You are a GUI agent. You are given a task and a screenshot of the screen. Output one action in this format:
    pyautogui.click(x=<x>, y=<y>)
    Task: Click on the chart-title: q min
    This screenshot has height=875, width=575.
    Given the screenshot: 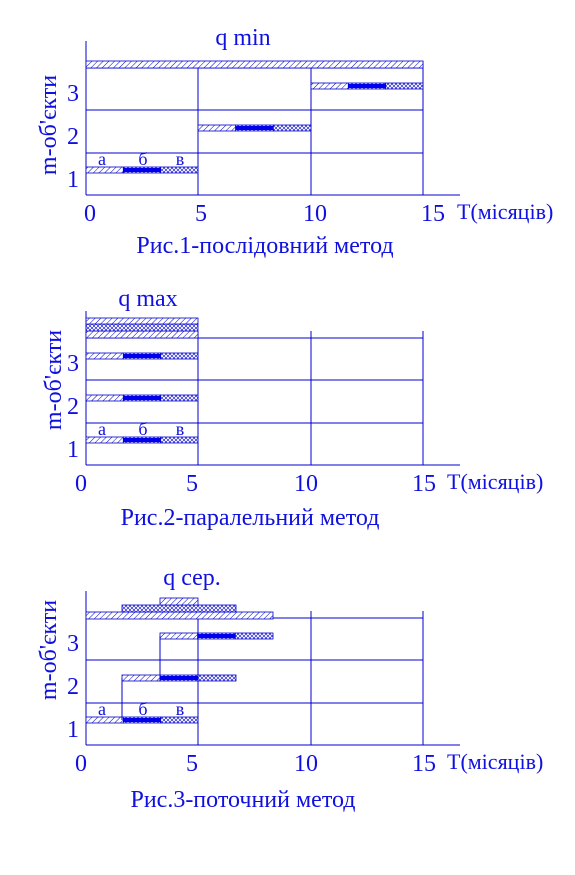 What is the action you would take?
    pyautogui.click(x=242, y=38)
    